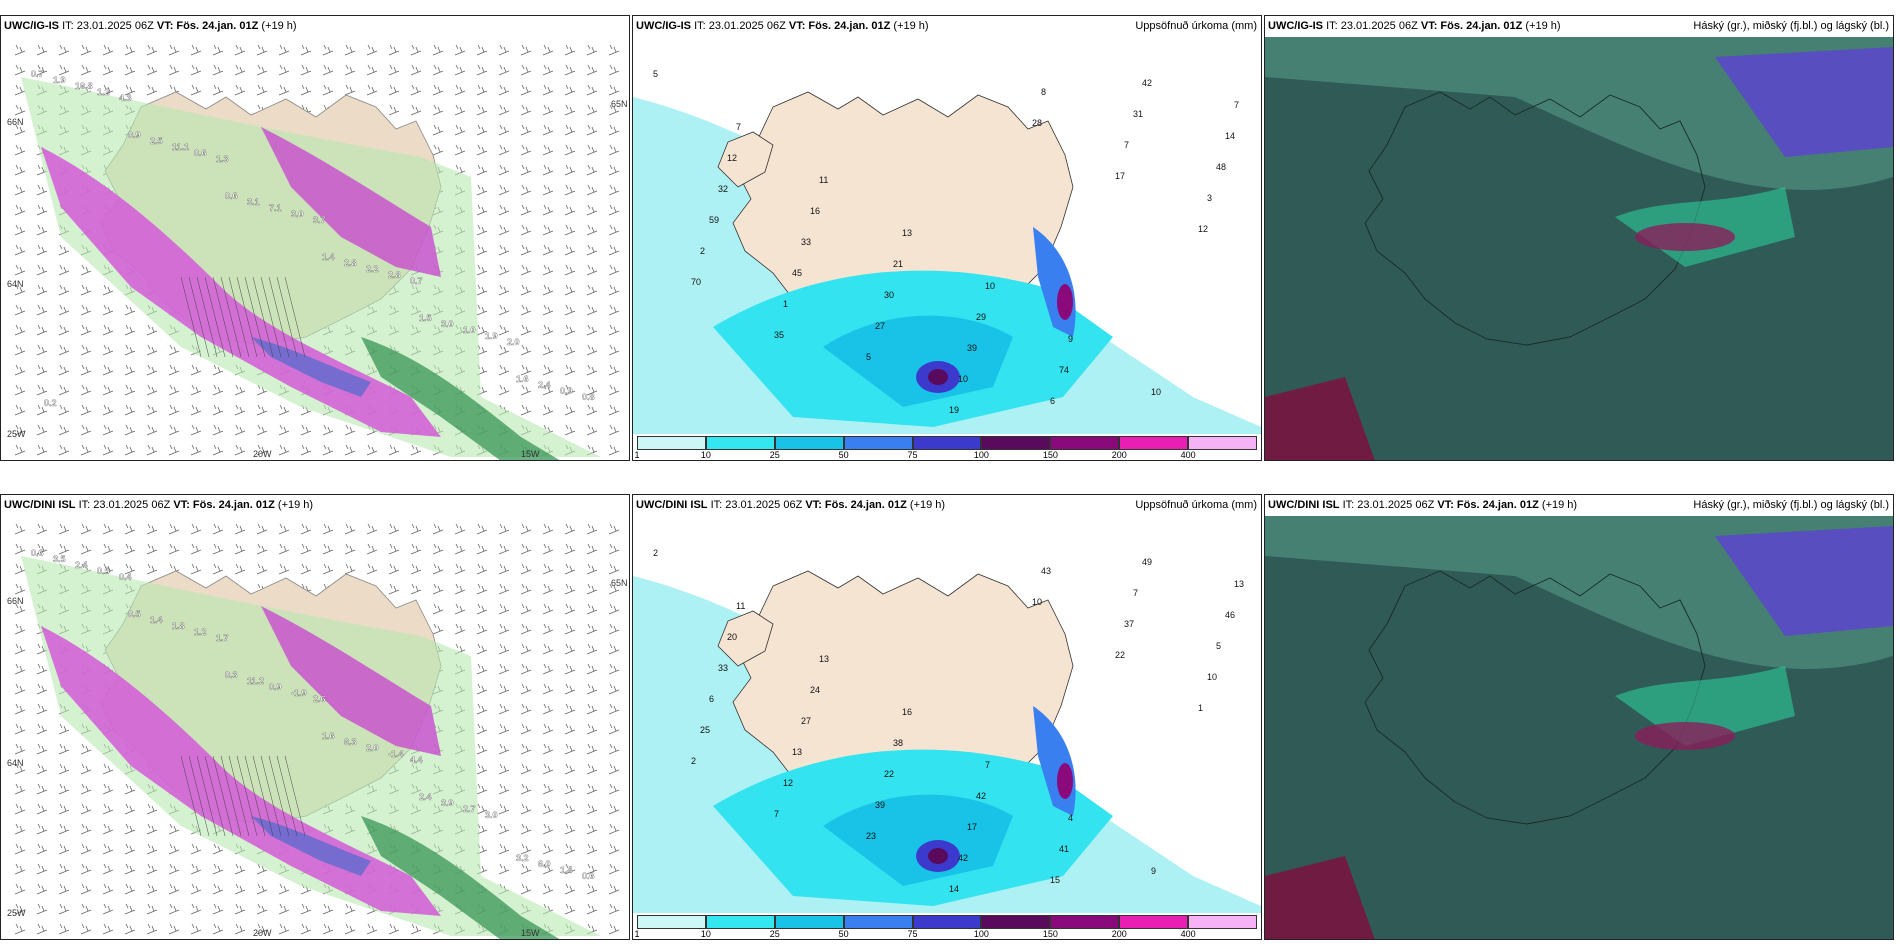  What do you see at coordinates (732, 637) in the screenshot?
I see `precip-amount-label: 20` at bounding box center [732, 637].